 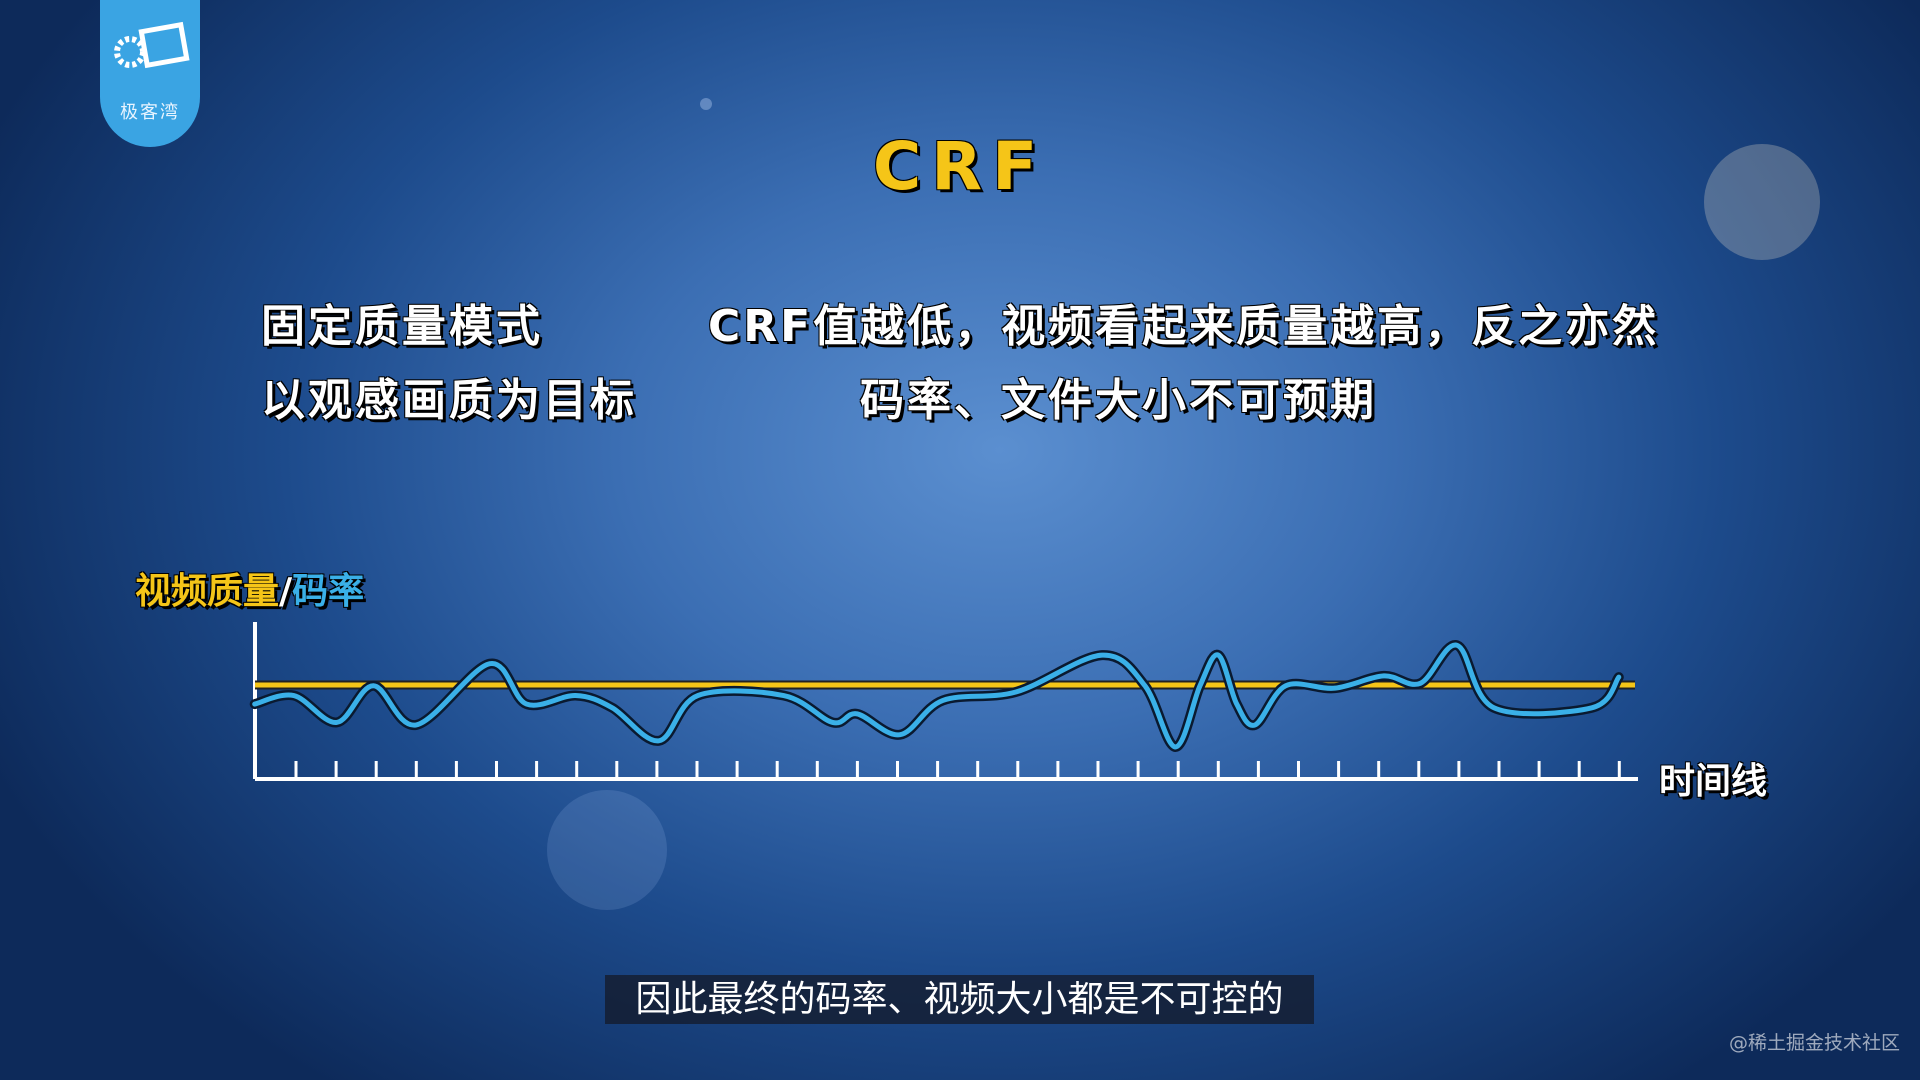 I want to click on row-text: 码率、文件大小不可预期, so click(x=1118, y=400).